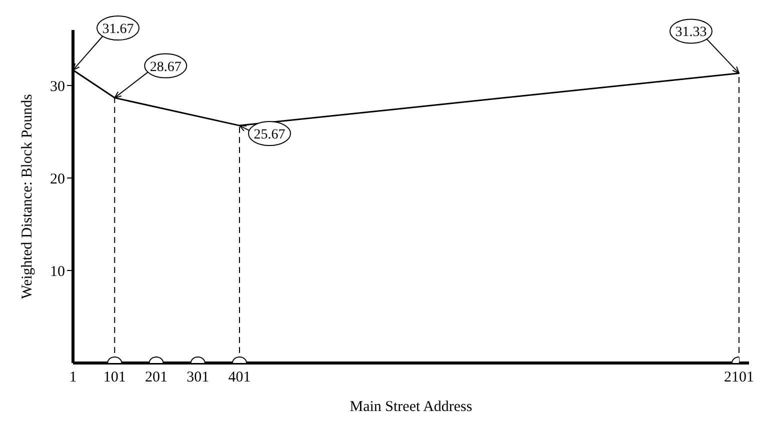 This screenshot has width=779, height=428. Describe the element at coordinates (739, 378) in the screenshot. I see `x-tick-label: 2101` at that location.